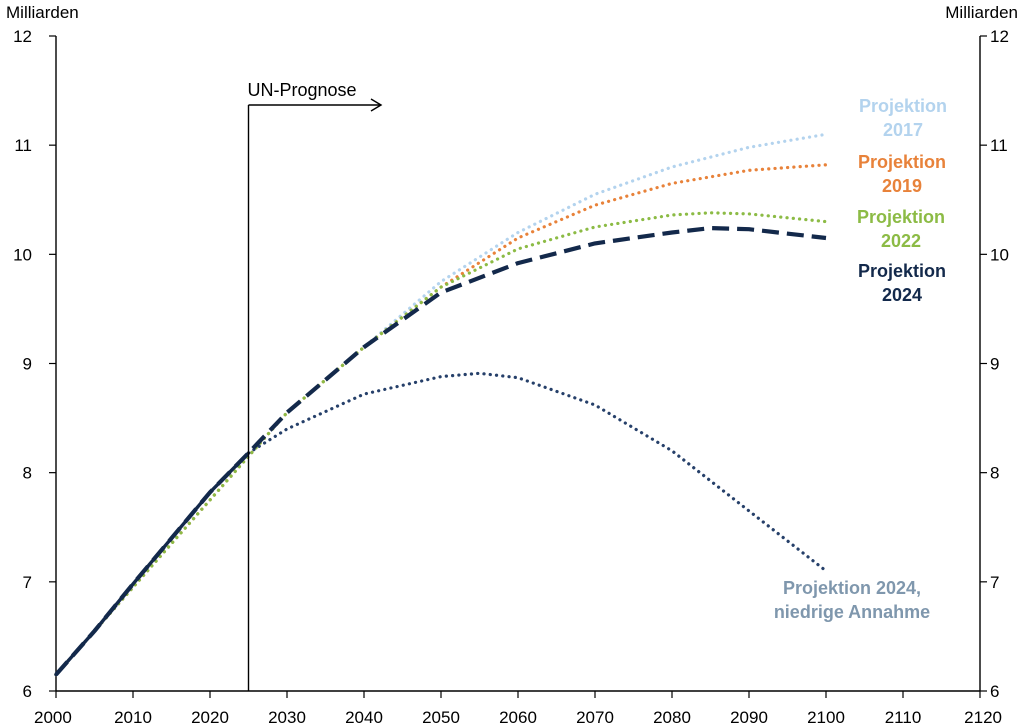 This screenshot has width=1024, height=727. I want to click on series-label-p2017: Projektion, so click(903, 106).